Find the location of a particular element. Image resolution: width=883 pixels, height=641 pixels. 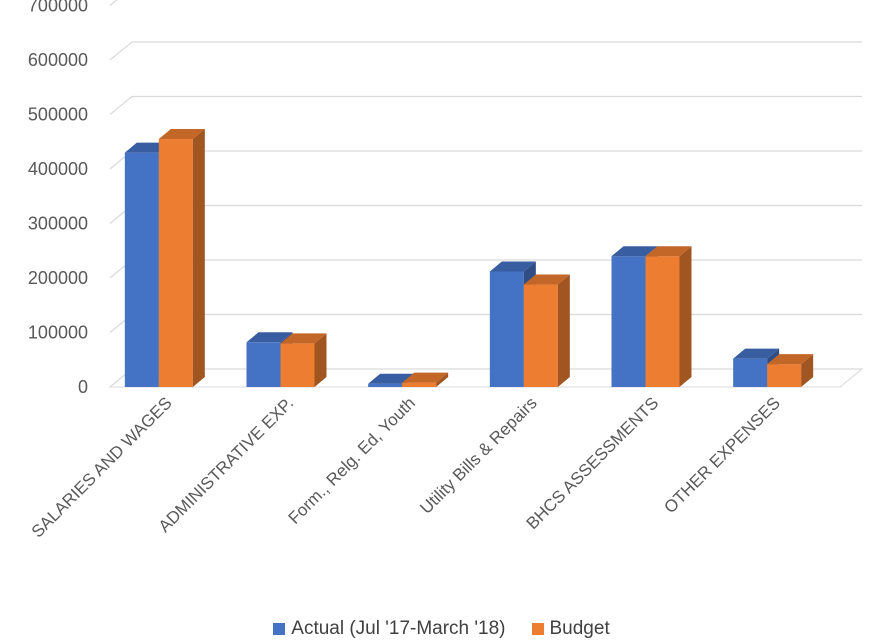

x-category-label: SALARIES AND WAGES is located at coordinates (102, 467).